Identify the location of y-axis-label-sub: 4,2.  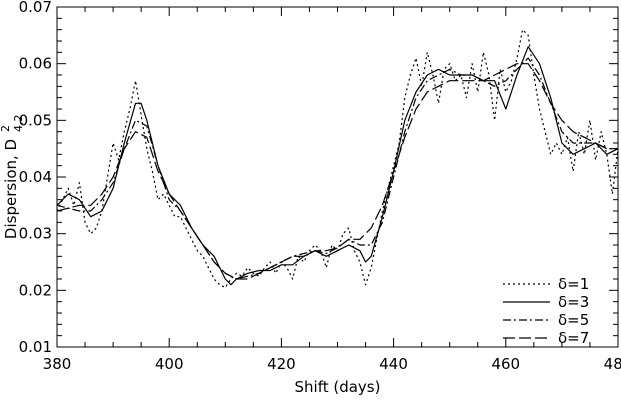
(18, 124).